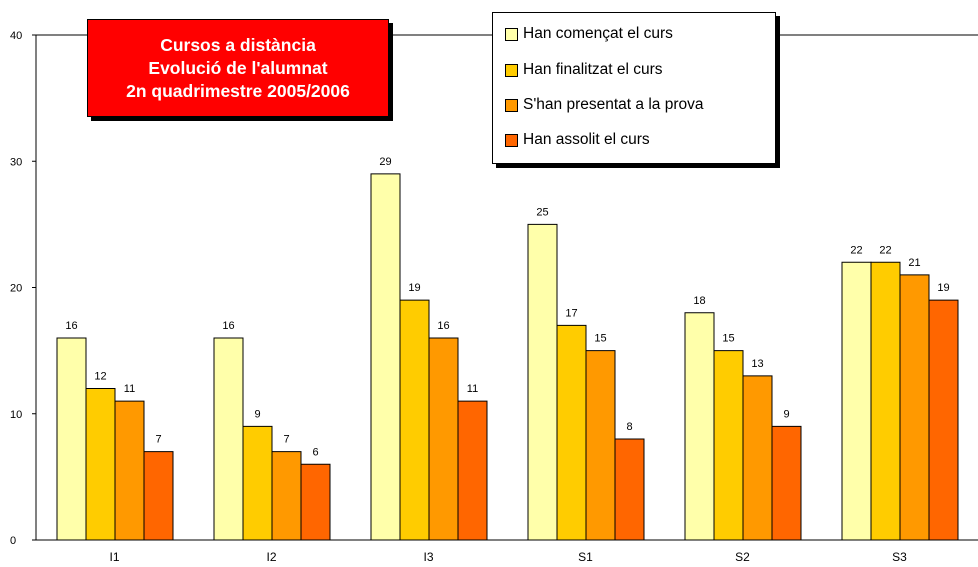  What do you see at coordinates (385, 162) in the screenshot?
I see `data-label: 29` at bounding box center [385, 162].